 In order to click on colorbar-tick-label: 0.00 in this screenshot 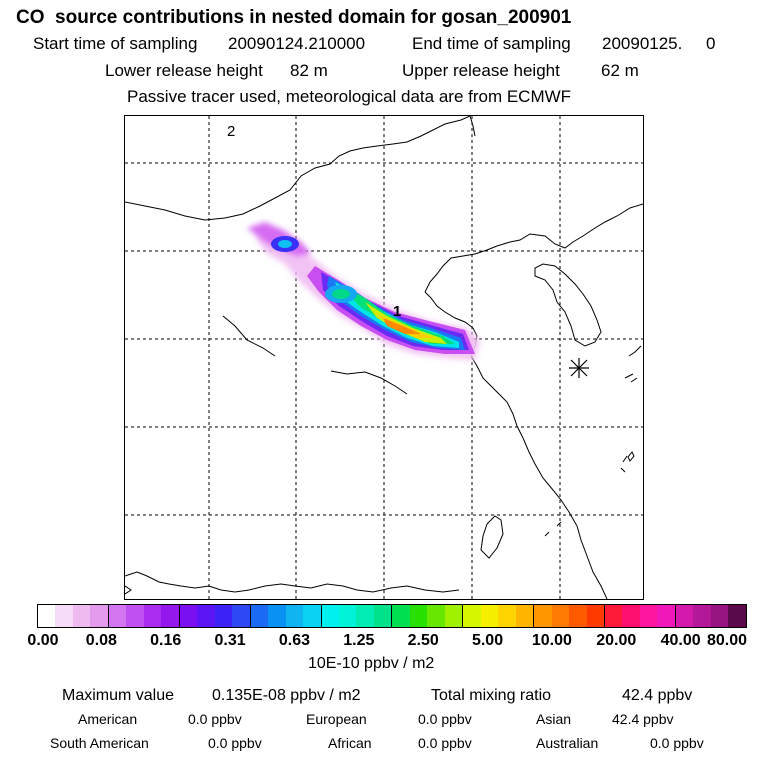, I will do `click(43, 640)`.